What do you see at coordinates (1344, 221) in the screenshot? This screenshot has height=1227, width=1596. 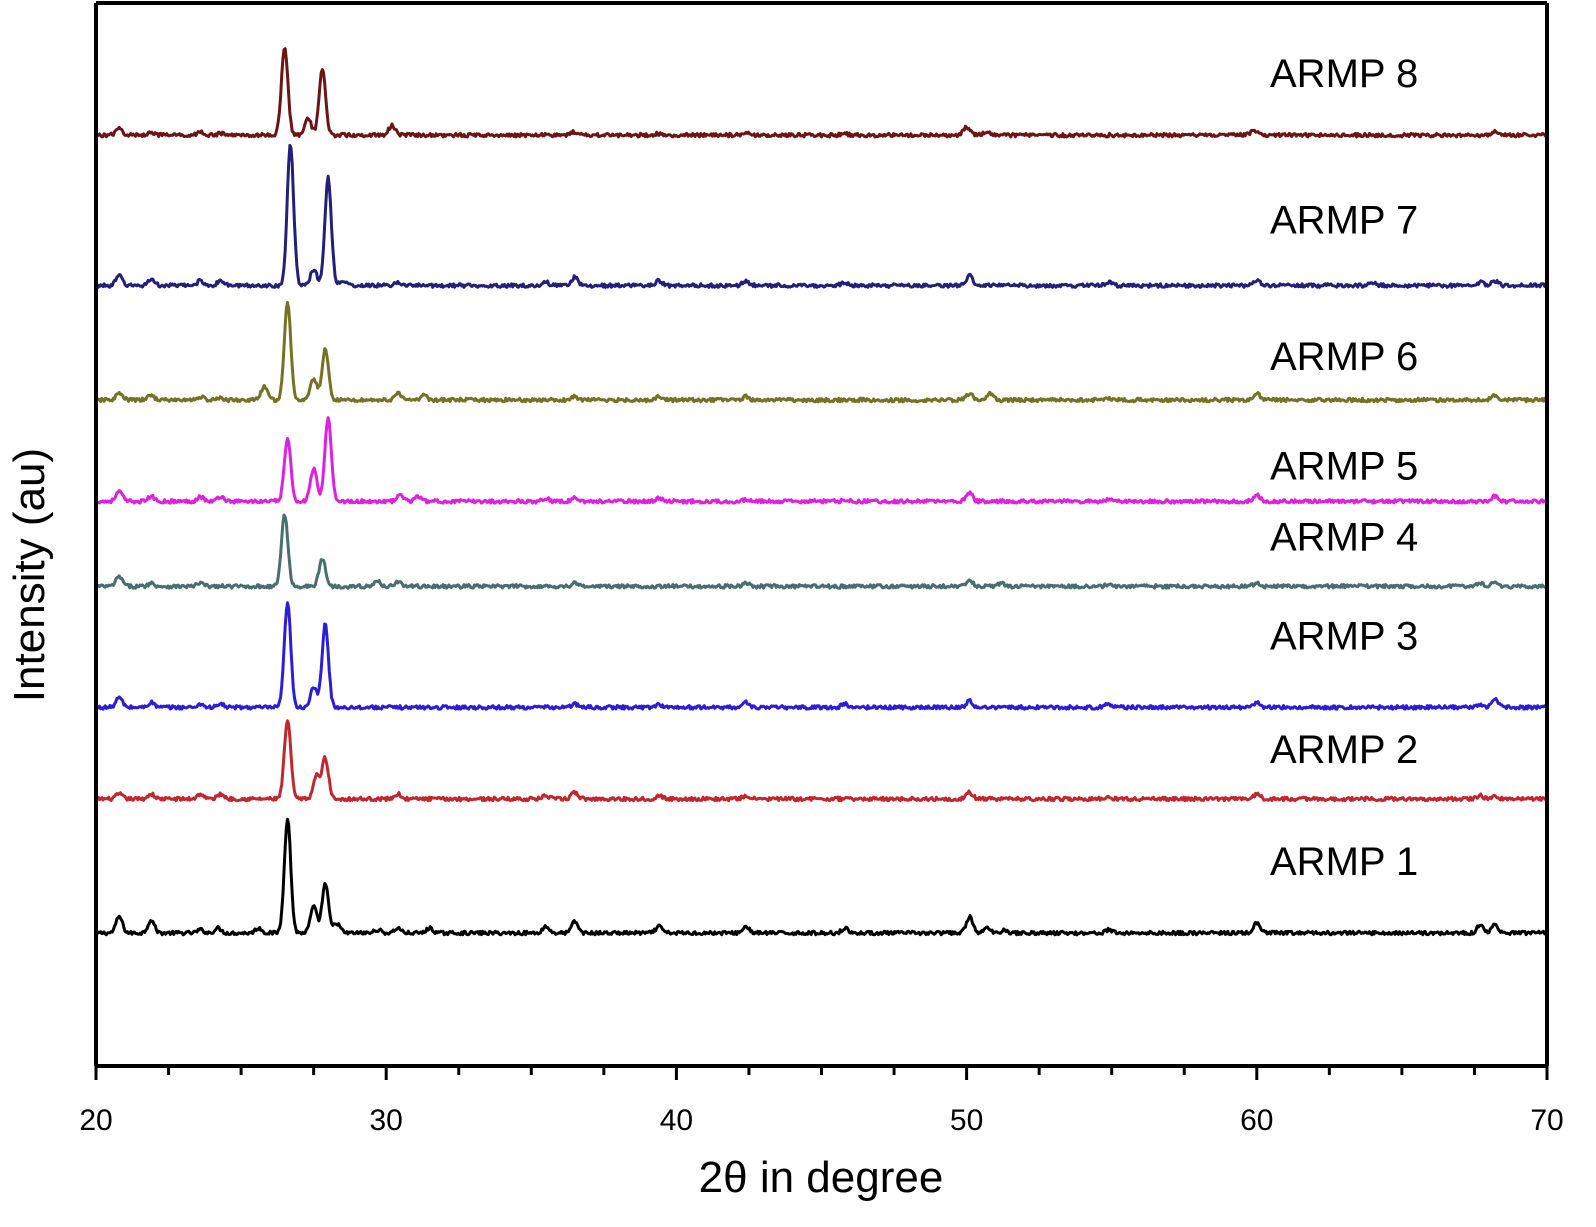 I see `series-label-armp-7: ARMP 7` at bounding box center [1344, 221].